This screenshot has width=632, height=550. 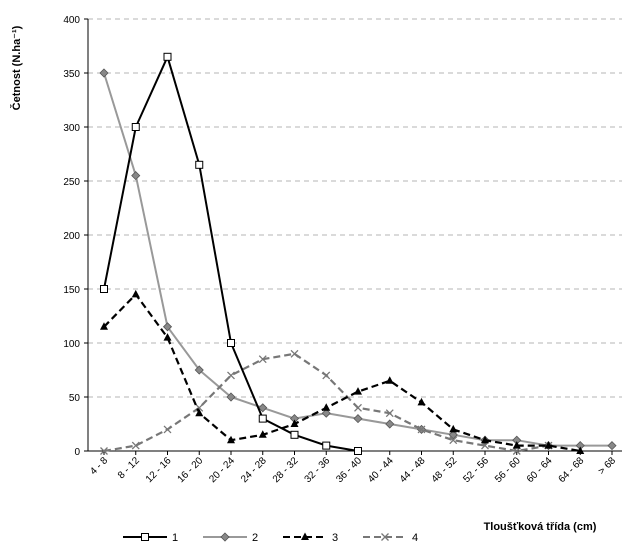 I want to click on x-tick-label: 28 - 32, so click(x=286, y=470).